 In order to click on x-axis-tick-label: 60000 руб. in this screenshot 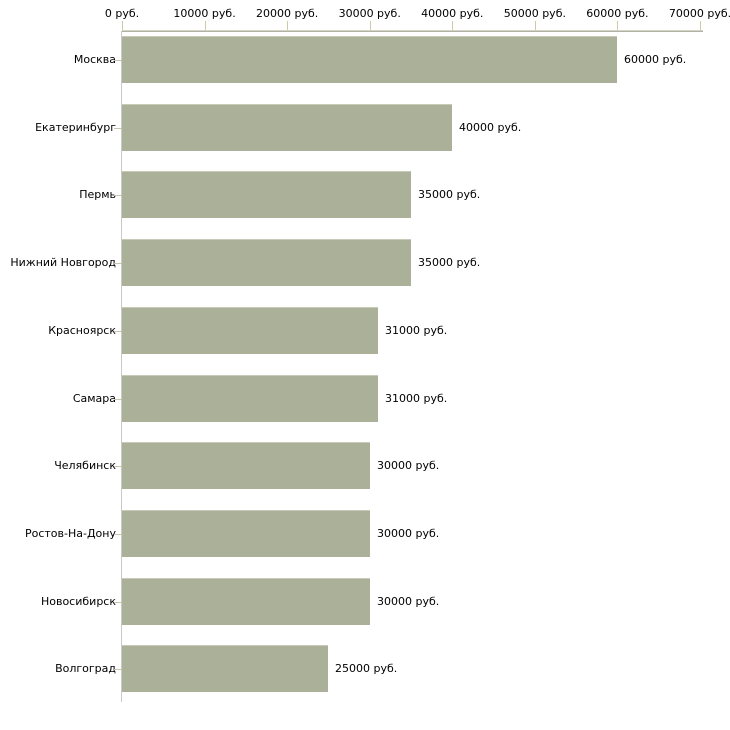, I will do `click(617, 13)`.